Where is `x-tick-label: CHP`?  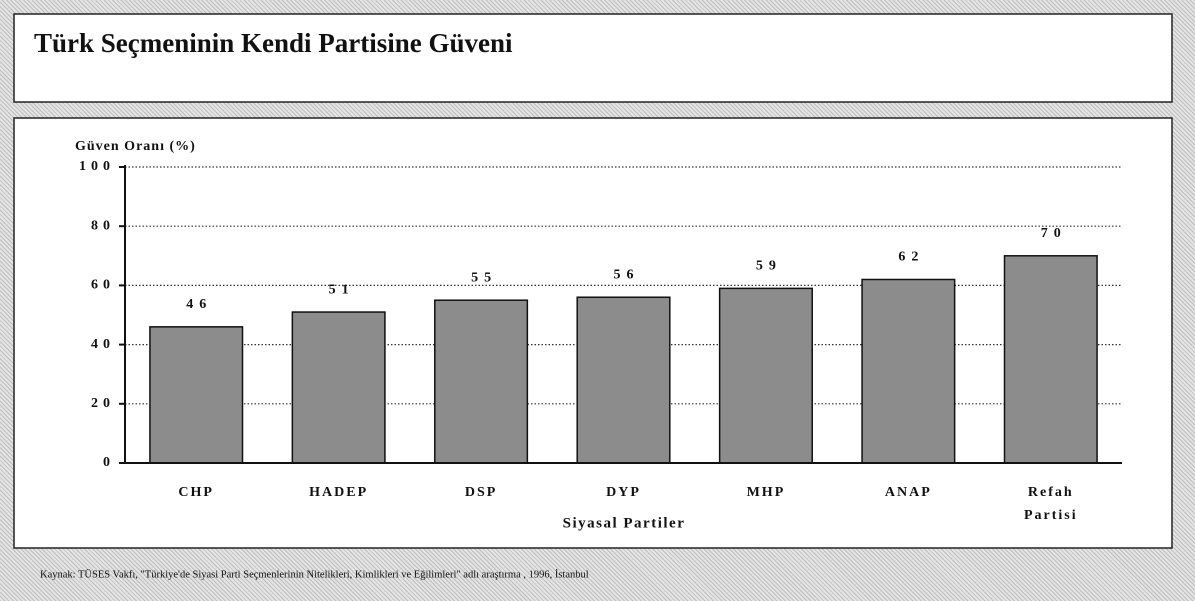 x-tick-label: CHP is located at coordinates (196, 492).